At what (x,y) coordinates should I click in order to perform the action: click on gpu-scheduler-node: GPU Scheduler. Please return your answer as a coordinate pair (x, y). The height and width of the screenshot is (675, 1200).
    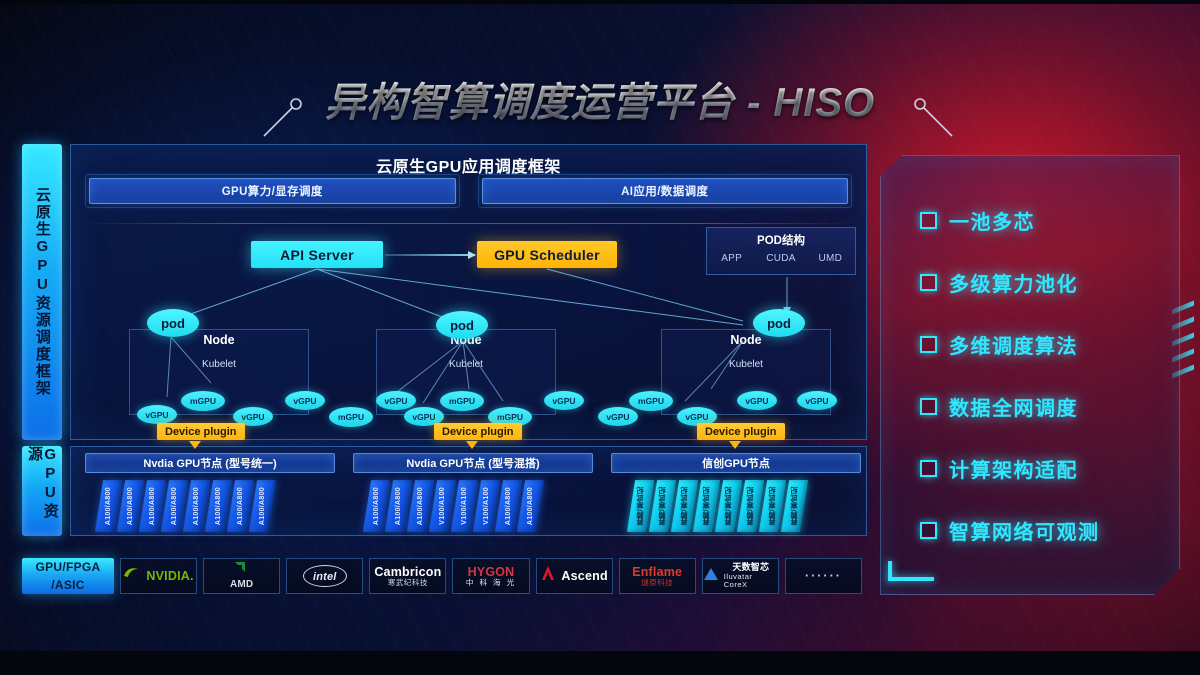
    Looking at the image, I should click on (547, 254).